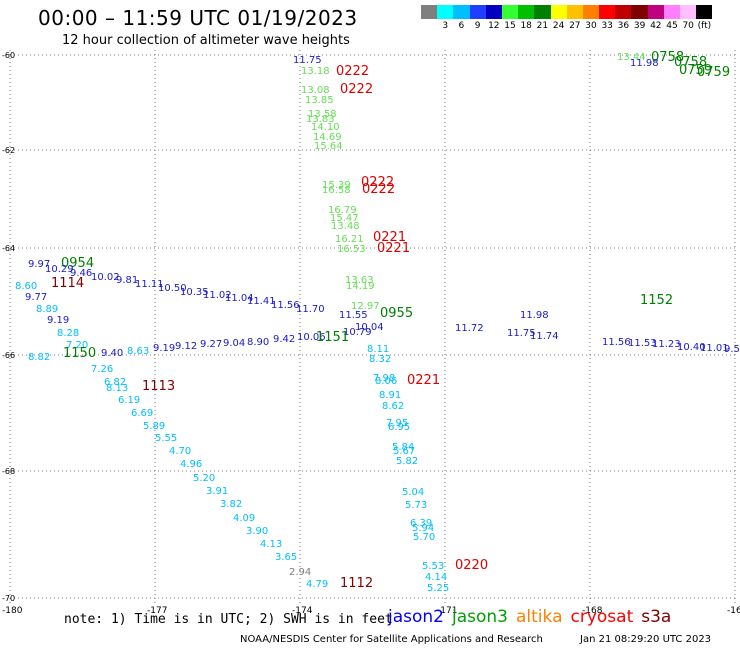 Image resolution: width=740 pixels, height=650 pixels. What do you see at coordinates (180, 451) in the screenshot?
I see `wave-height-label: 4.70` at bounding box center [180, 451].